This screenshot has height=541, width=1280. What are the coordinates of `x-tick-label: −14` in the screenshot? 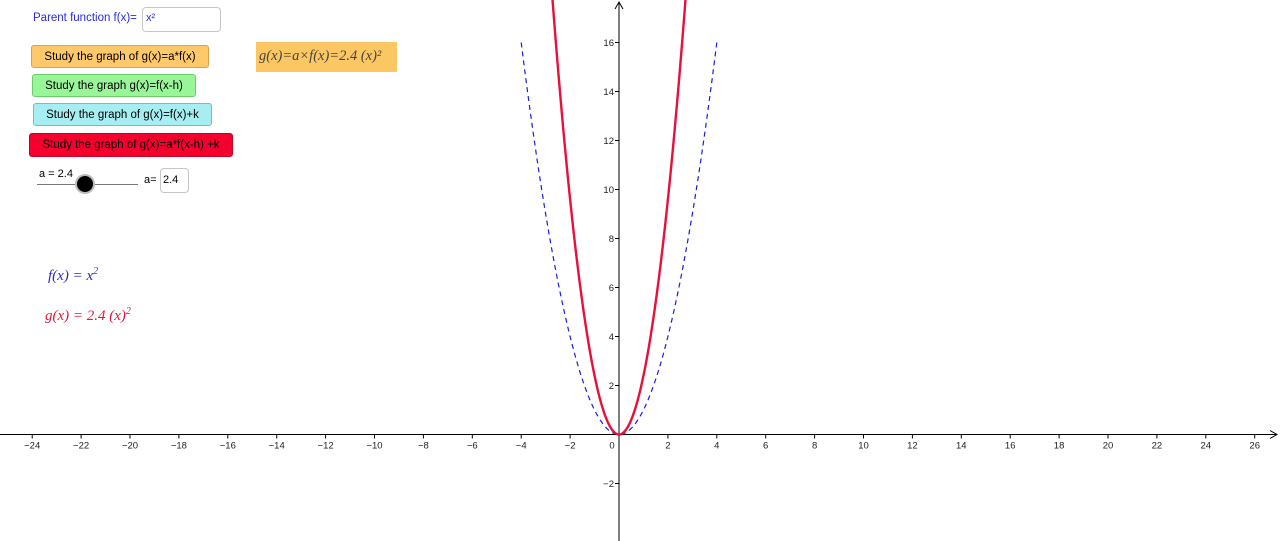 It's located at (277, 446).